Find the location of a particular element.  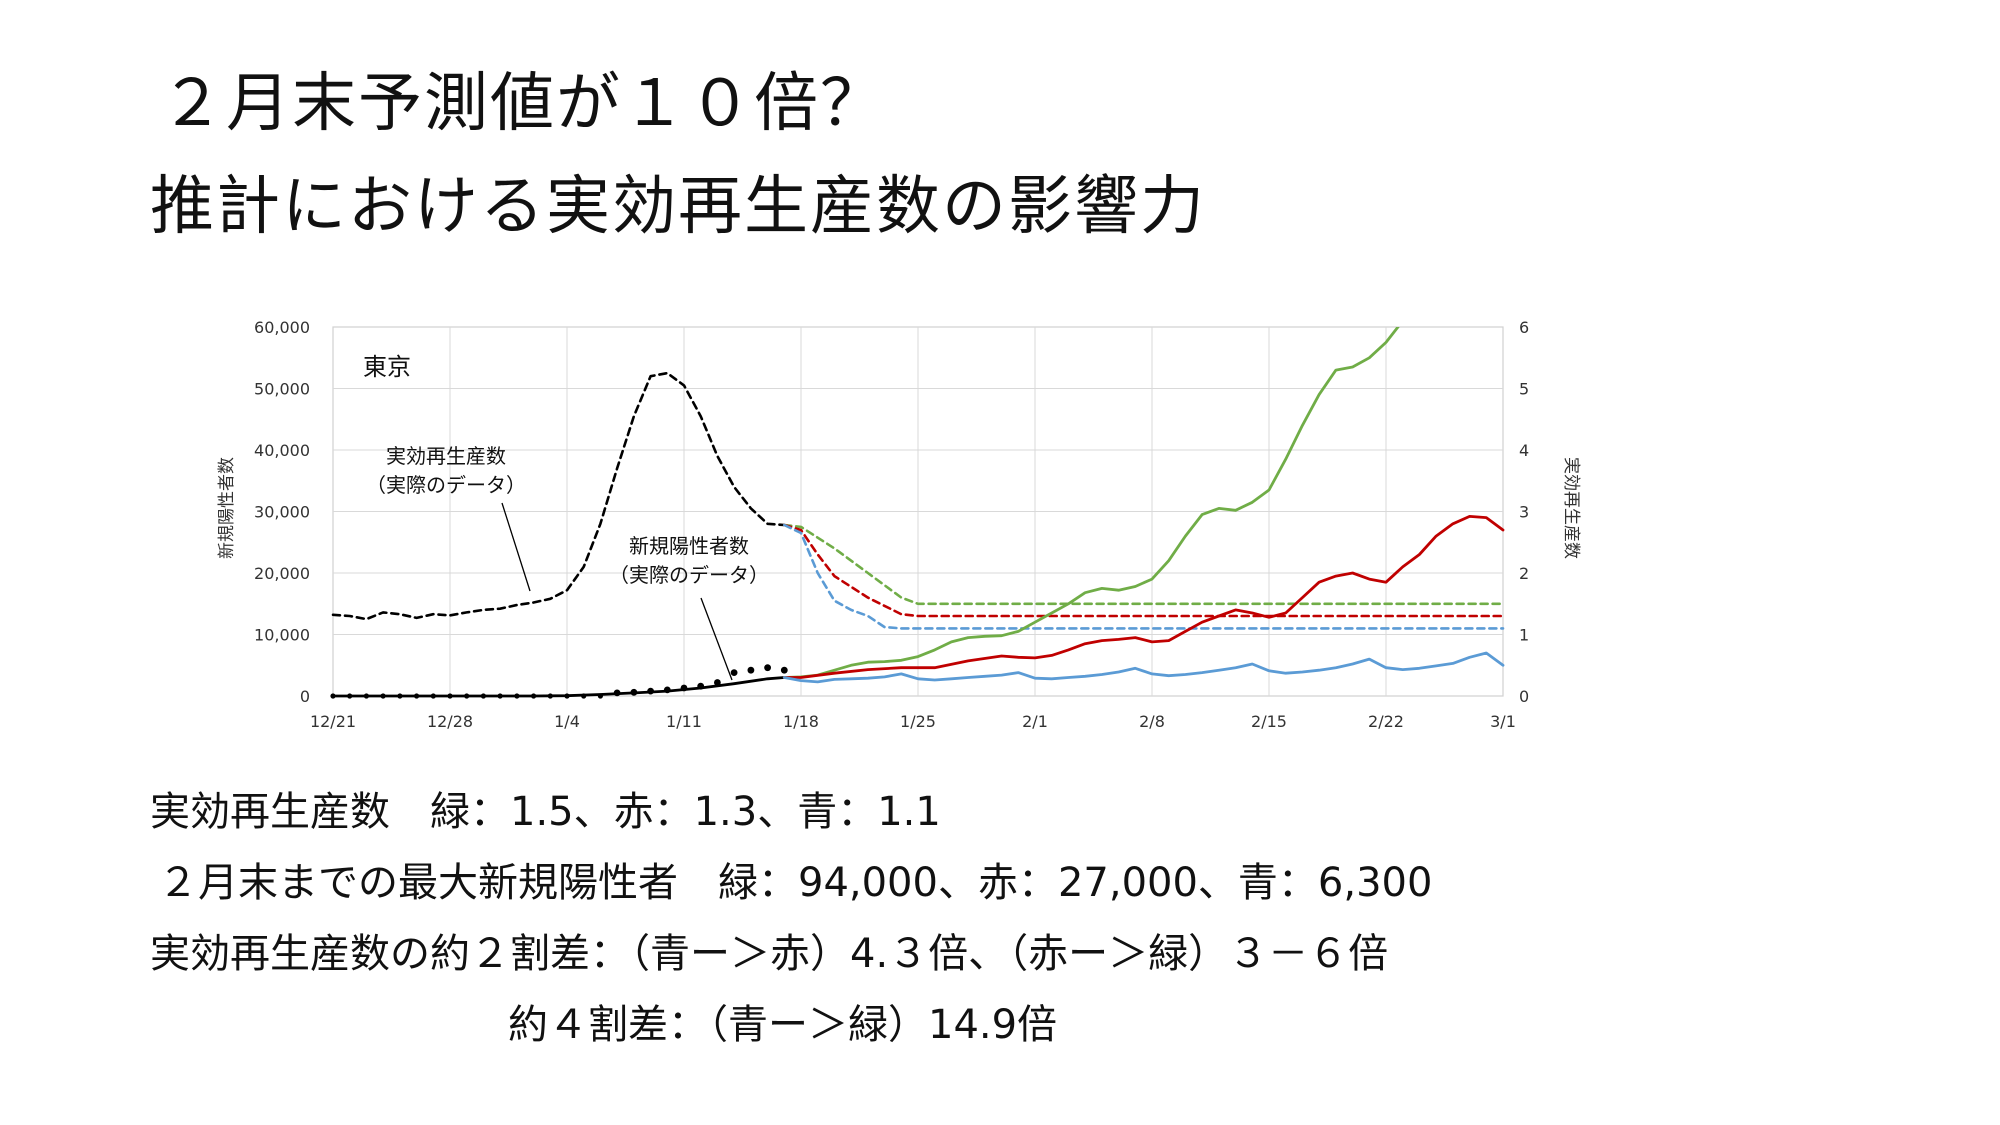

chart-title: 東京 is located at coordinates (387, 367).